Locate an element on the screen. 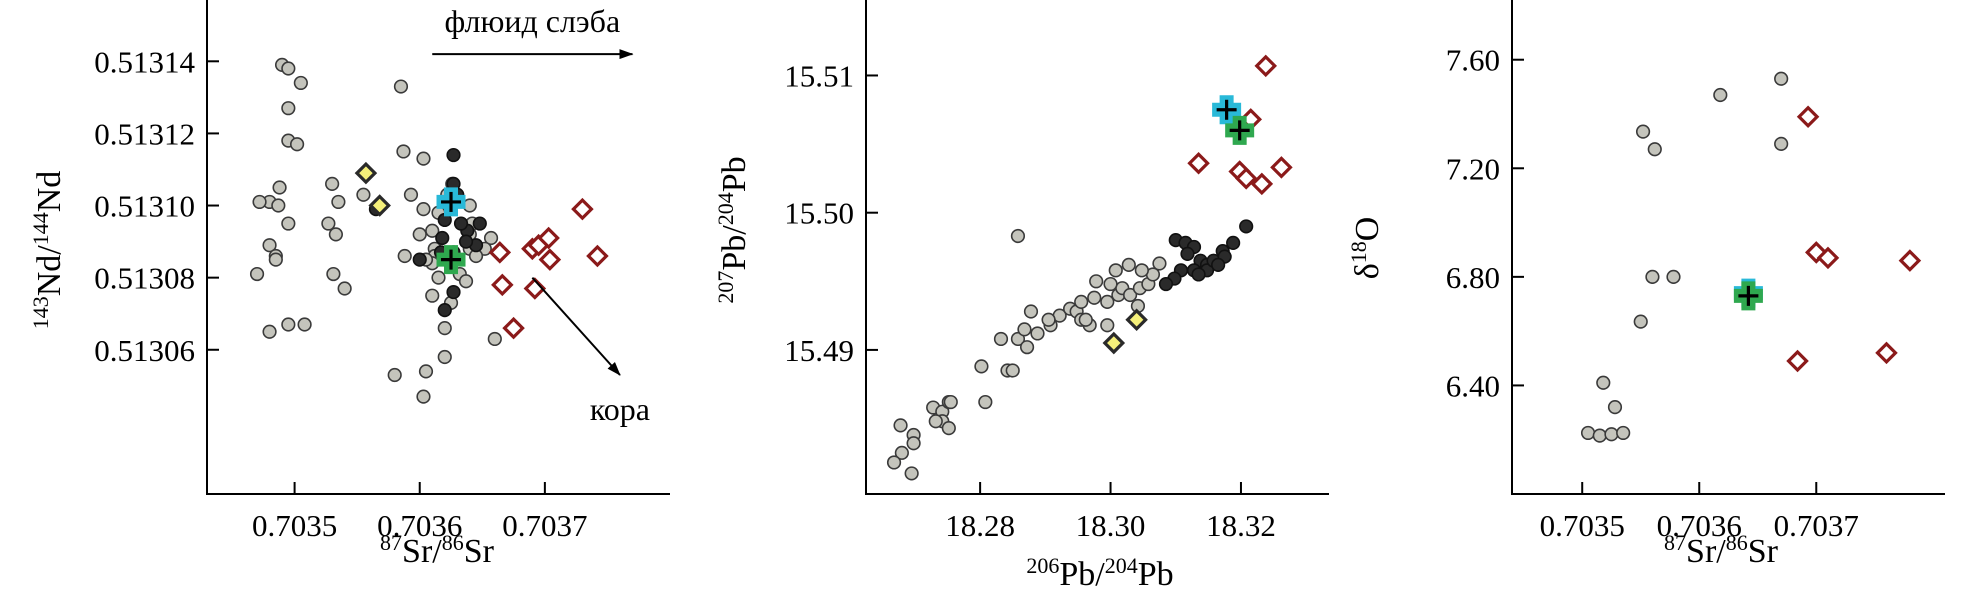  y-tick-label: 0.51306 is located at coordinates (144, 350).